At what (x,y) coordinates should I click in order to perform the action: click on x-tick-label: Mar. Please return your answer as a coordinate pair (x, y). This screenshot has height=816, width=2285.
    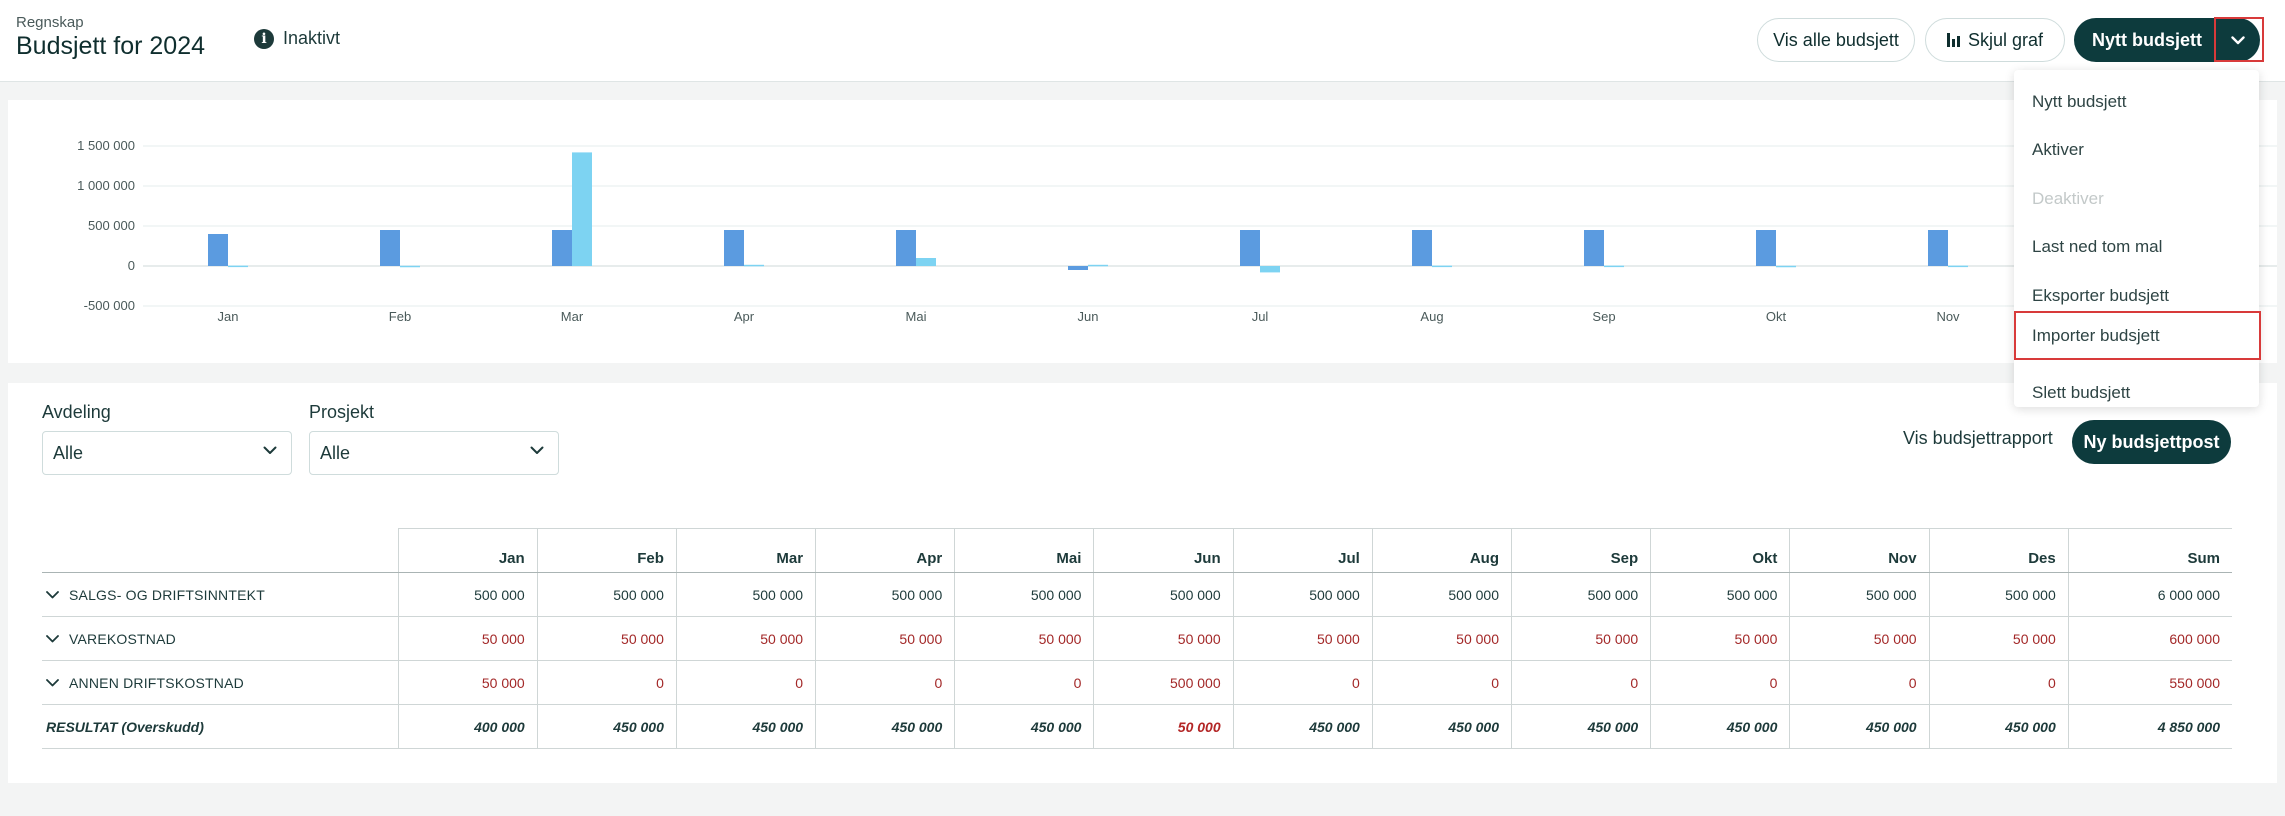
    Looking at the image, I should click on (572, 316).